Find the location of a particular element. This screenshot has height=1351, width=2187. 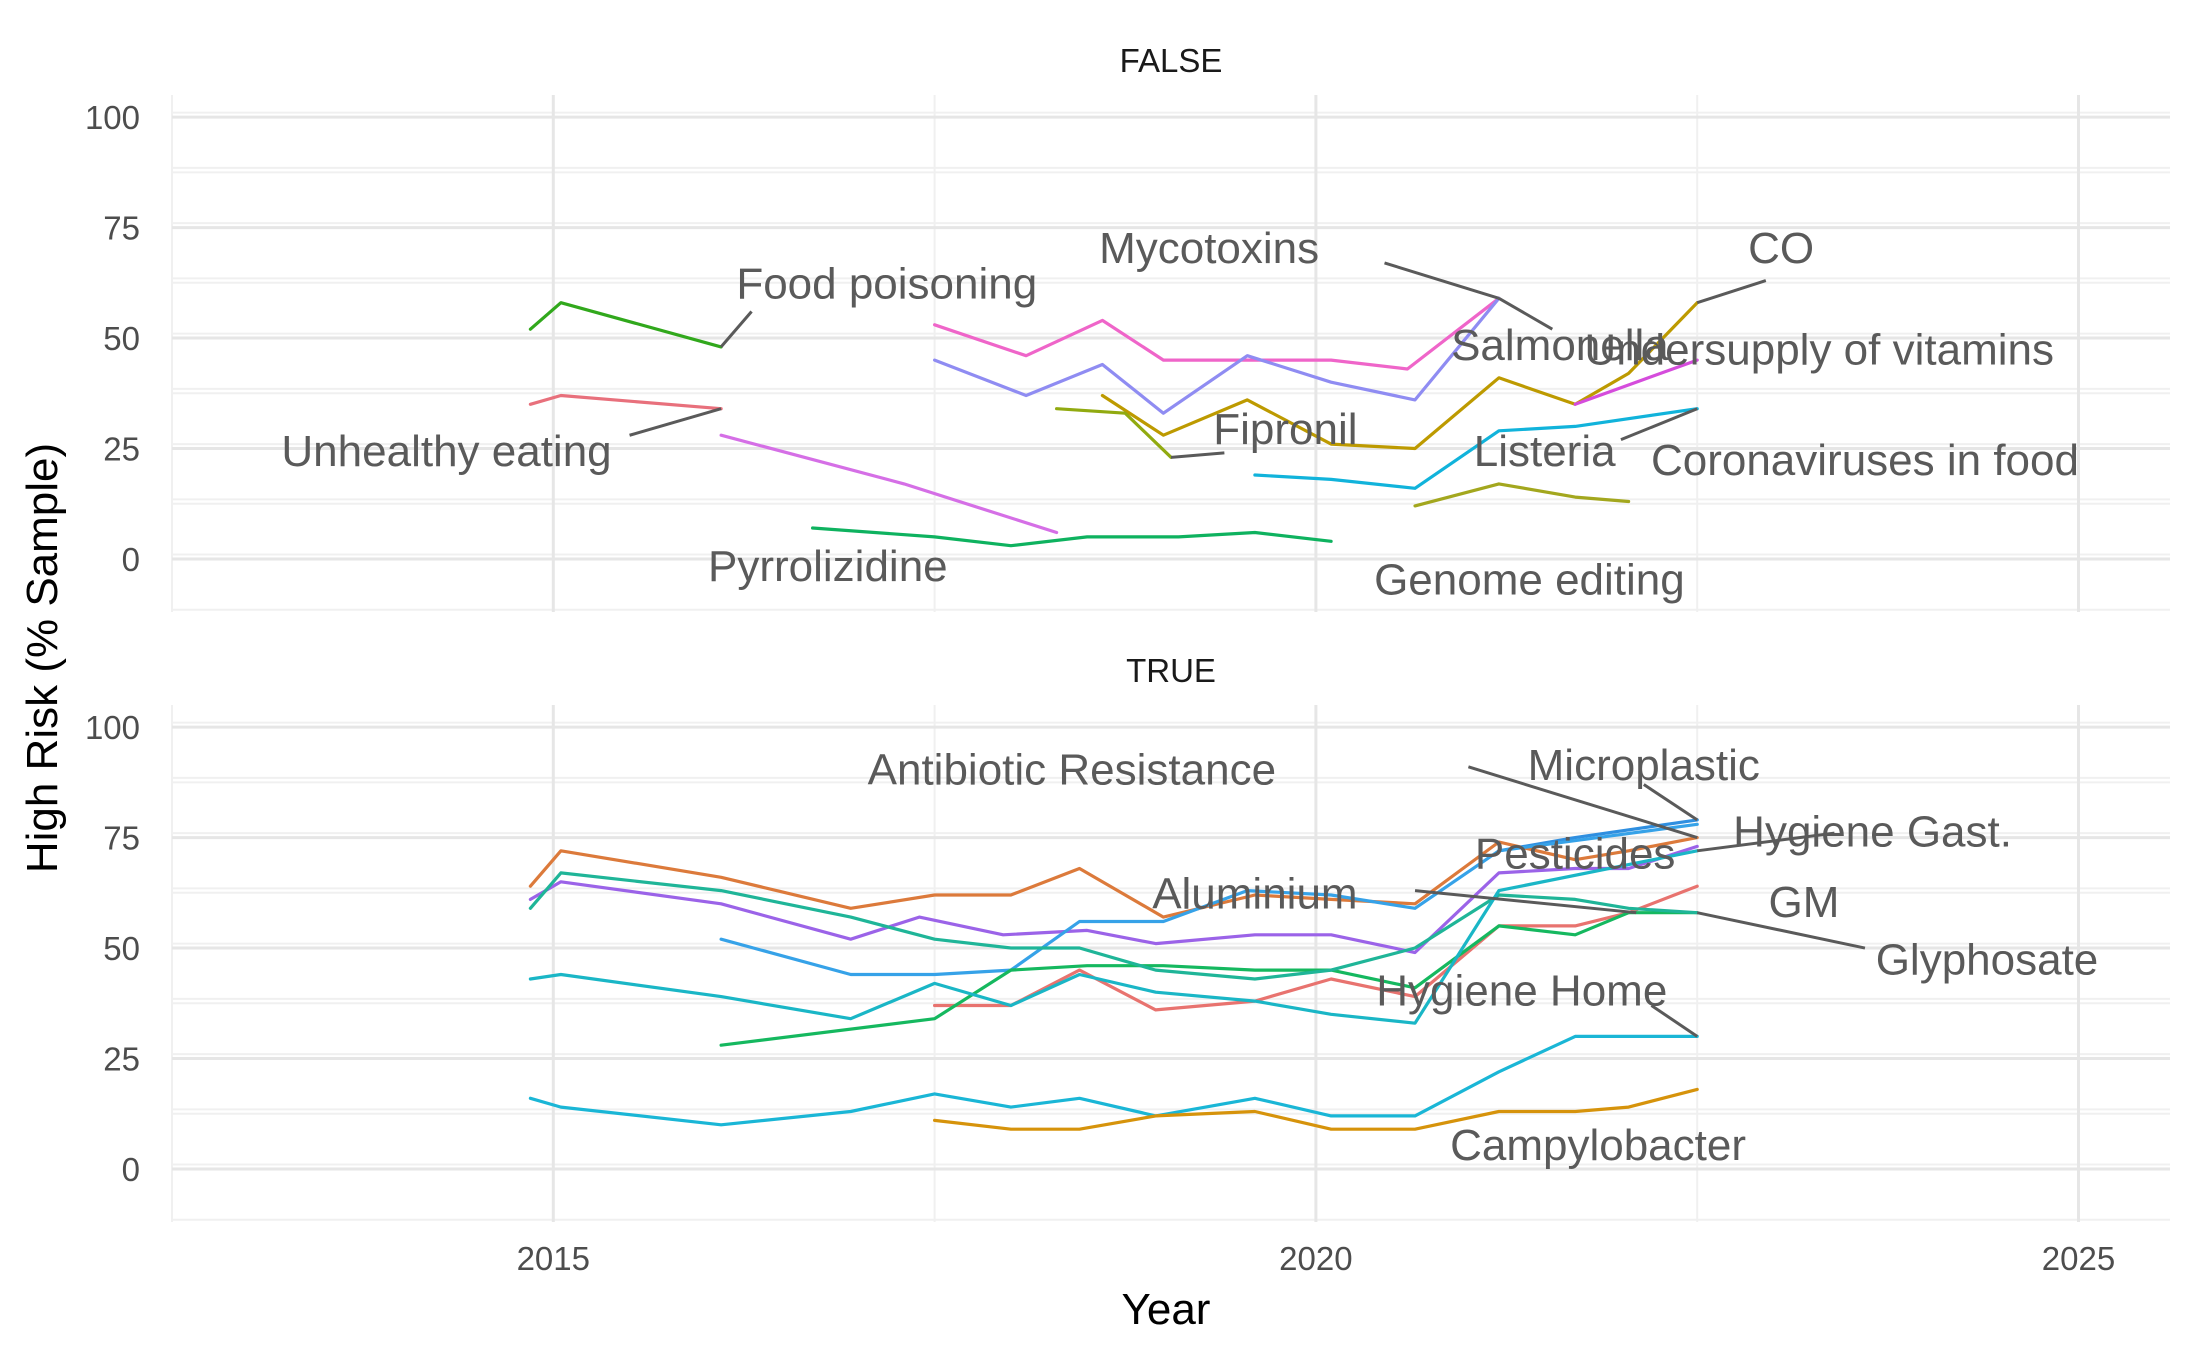

series-label-glyphosate: Glyphosate is located at coordinates (1987, 960).